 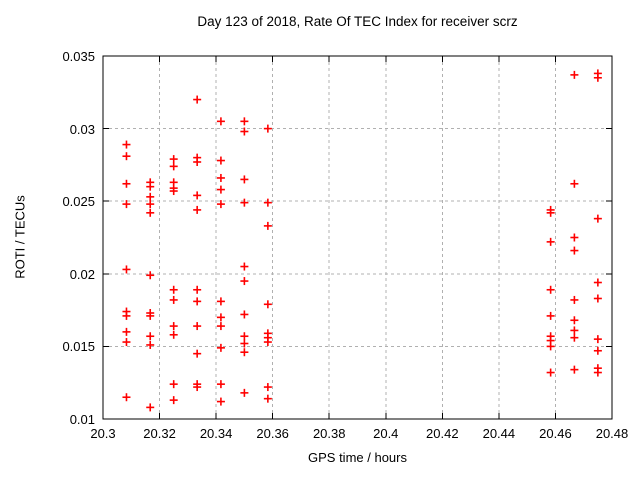 I want to click on x-tick-label: 20.46, so click(x=555, y=433).